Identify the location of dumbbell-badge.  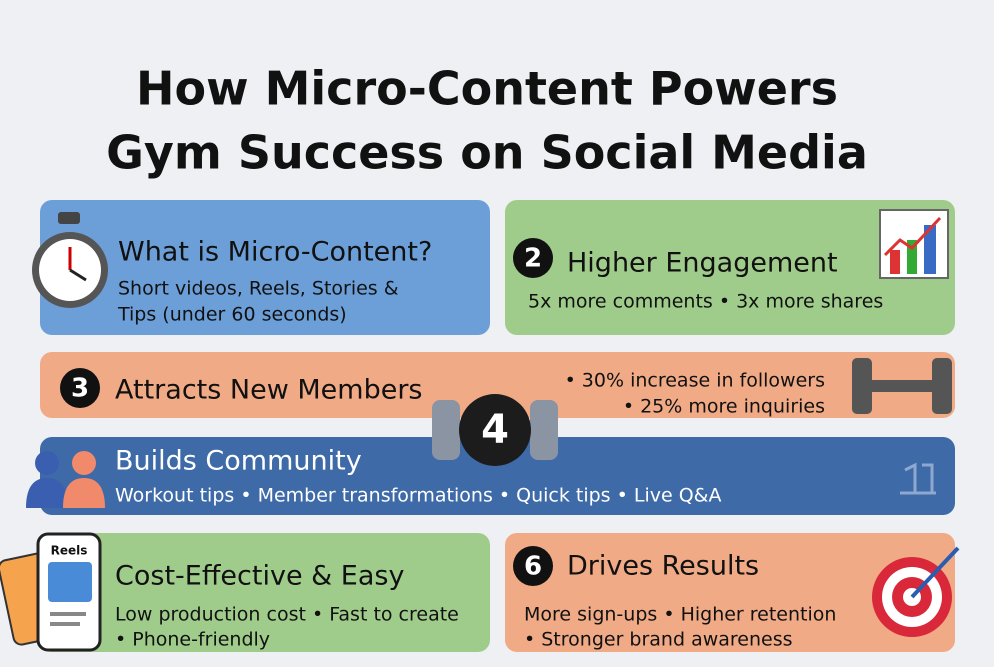
(495, 430).